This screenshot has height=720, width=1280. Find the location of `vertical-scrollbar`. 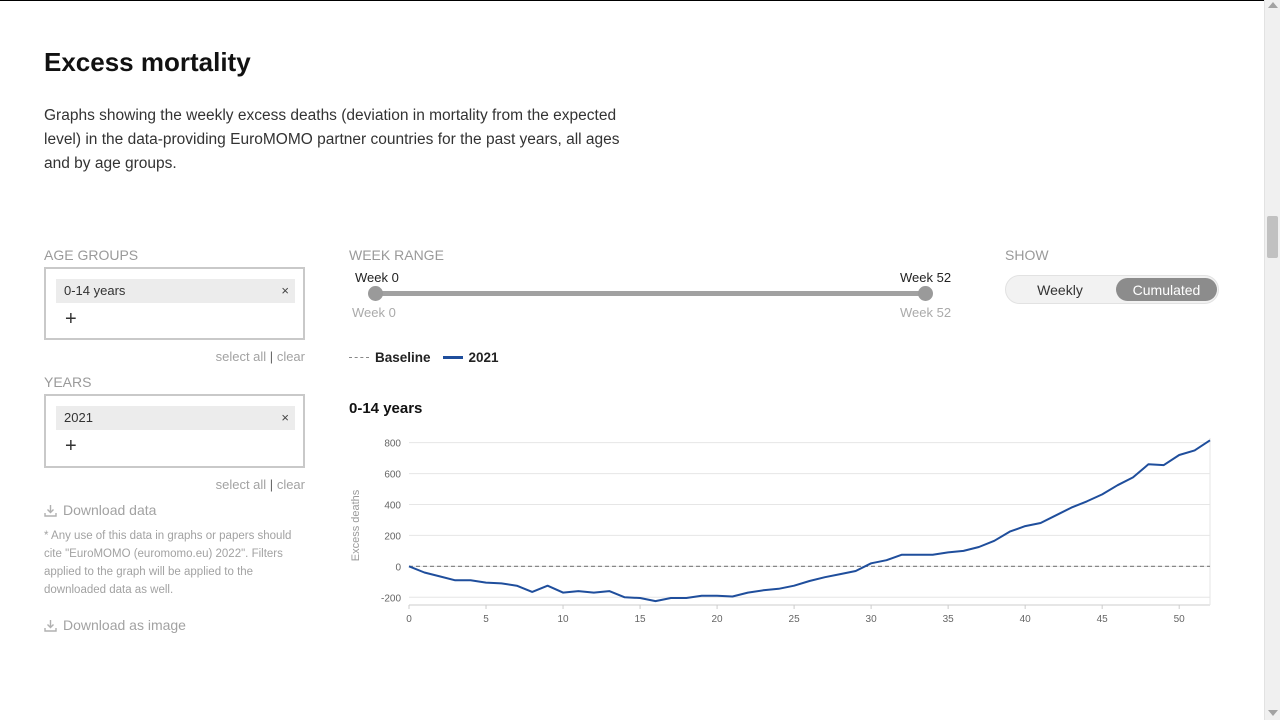

vertical-scrollbar is located at coordinates (1272, 360).